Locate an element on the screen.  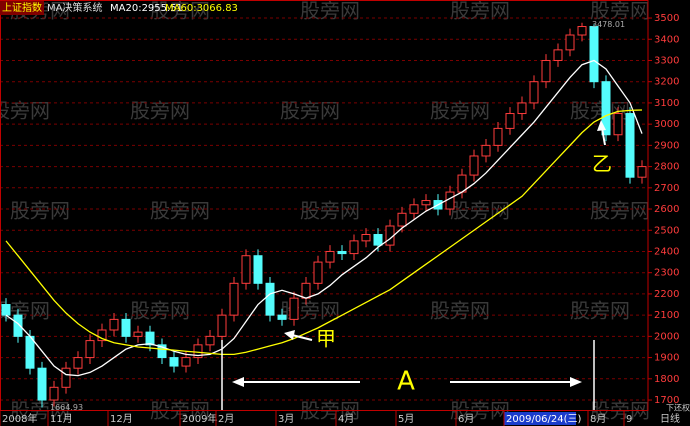
period-label: 日线 is located at coordinates (670, 418).